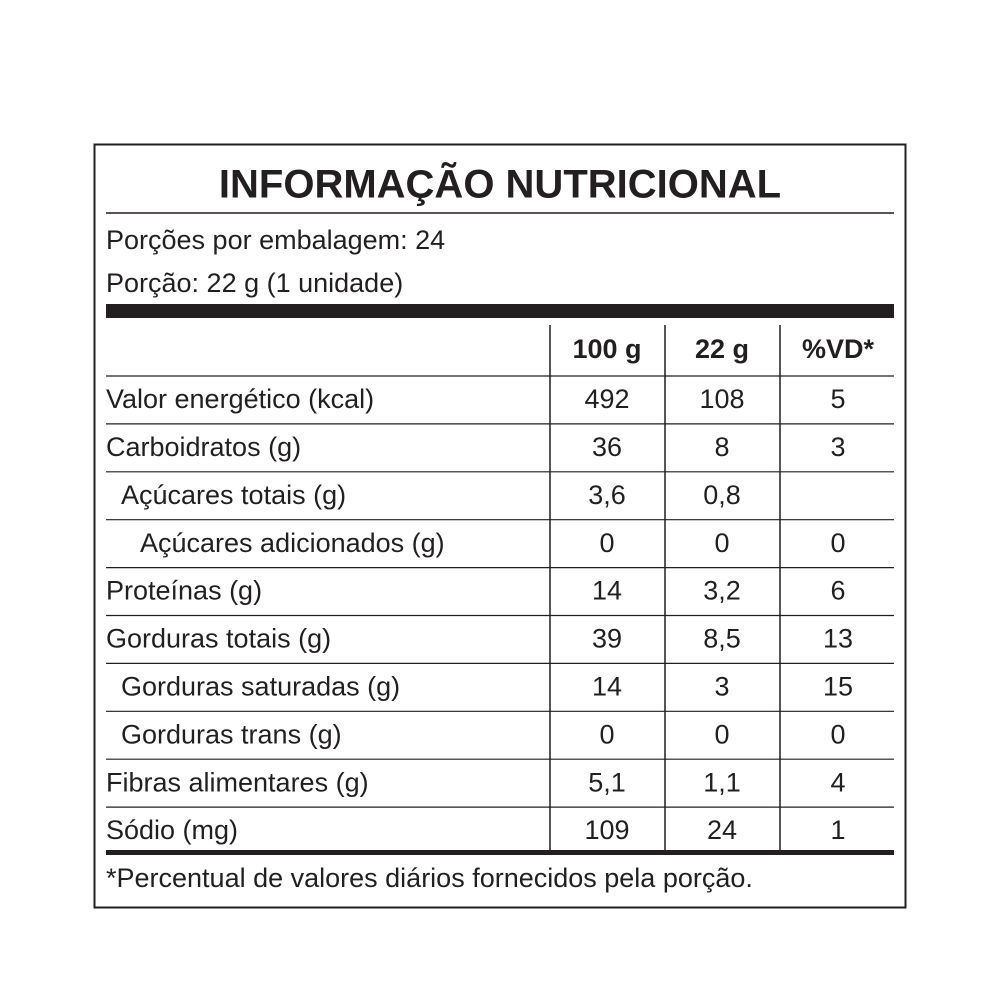  I want to click on nutrient-value: 8,5, so click(722, 639).